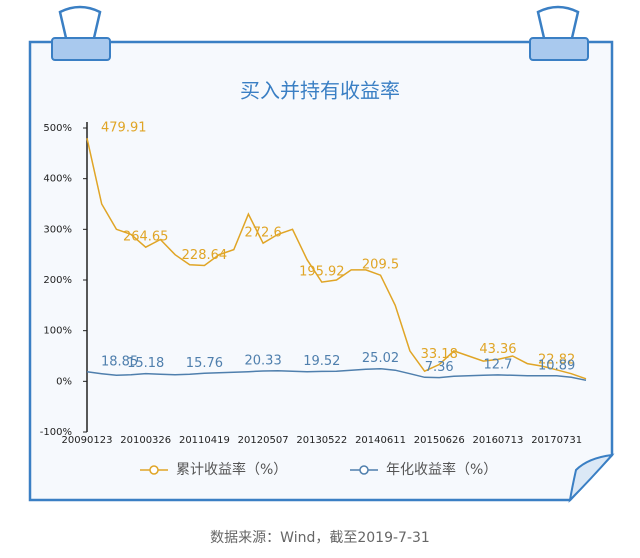  What do you see at coordinates (320, 91) in the screenshot?
I see `chart-title: 买入并持有收益率` at bounding box center [320, 91].